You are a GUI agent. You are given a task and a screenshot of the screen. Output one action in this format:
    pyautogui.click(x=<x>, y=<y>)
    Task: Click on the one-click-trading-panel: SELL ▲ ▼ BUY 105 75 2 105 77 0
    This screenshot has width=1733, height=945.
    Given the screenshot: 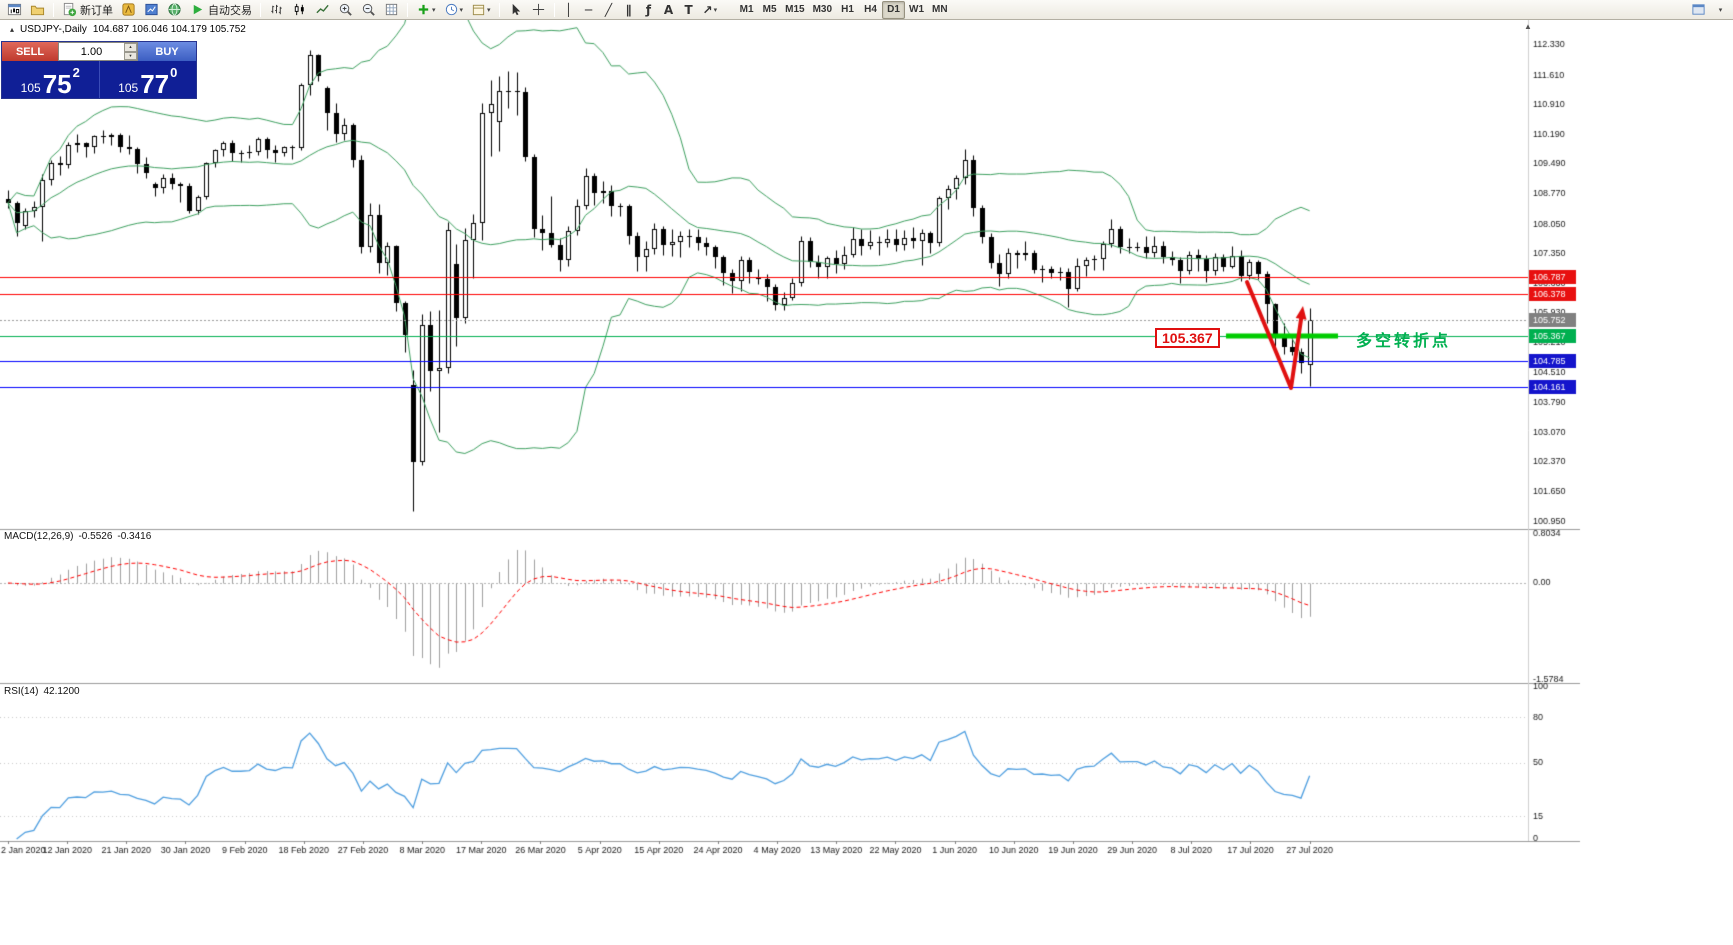 What is the action you would take?
    pyautogui.click(x=99, y=70)
    